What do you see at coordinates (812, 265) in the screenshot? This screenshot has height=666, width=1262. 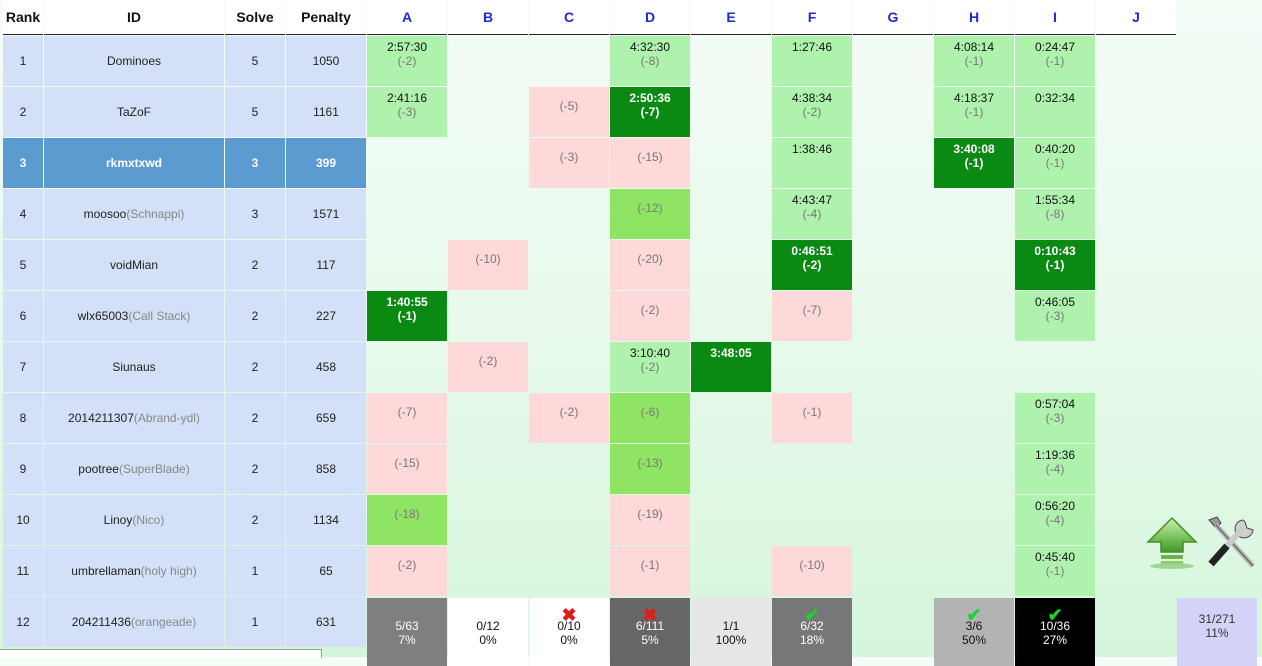 I see `problem-cell: 0:46:51 (-2)` at bounding box center [812, 265].